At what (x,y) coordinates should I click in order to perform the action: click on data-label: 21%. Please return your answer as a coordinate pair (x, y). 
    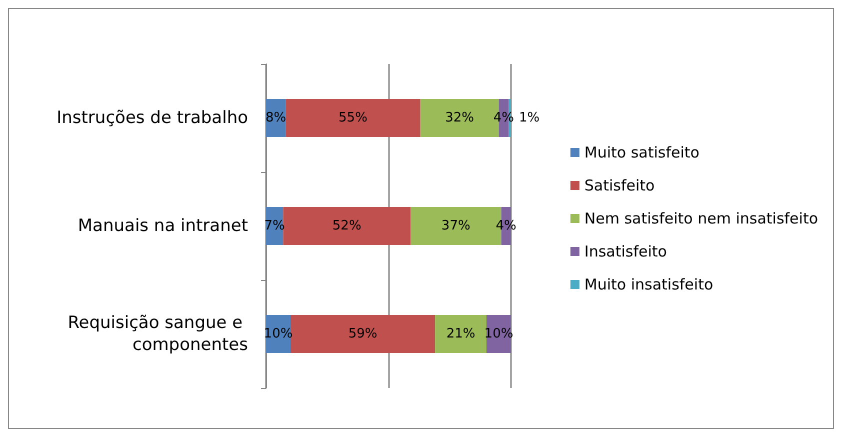
    Looking at the image, I should click on (461, 334).